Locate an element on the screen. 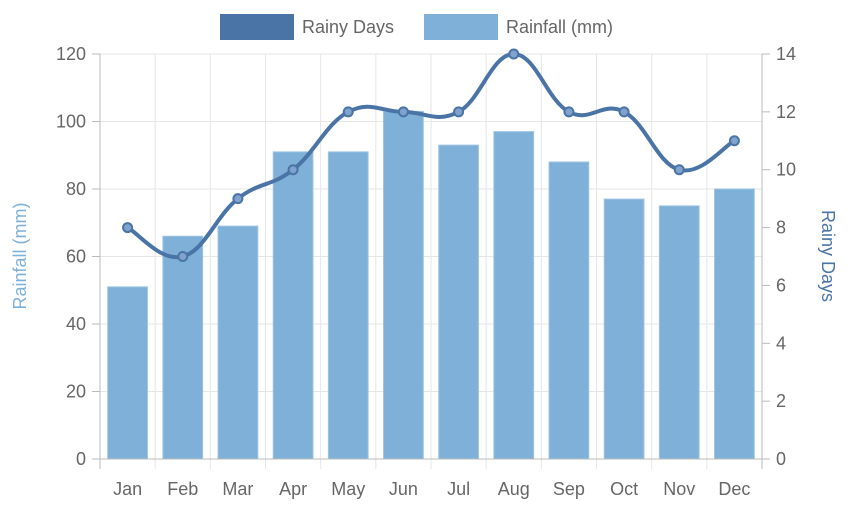 This screenshot has width=850, height=510. x-tick-label: Jun is located at coordinates (403, 489).